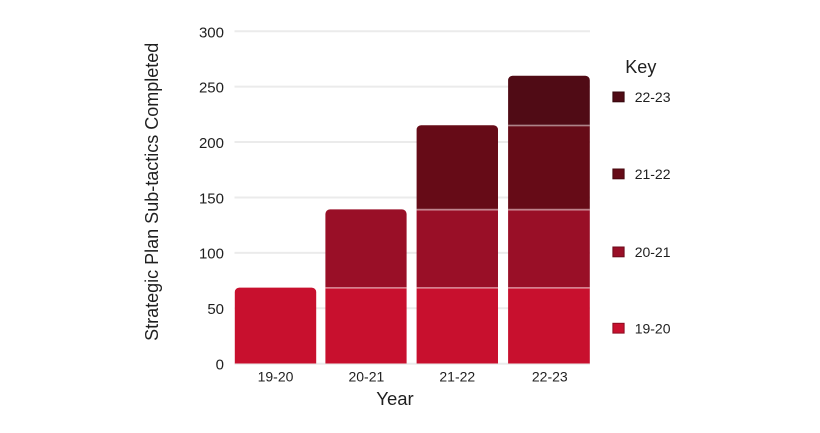  What do you see at coordinates (394, 398) in the screenshot?
I see `svg-text: Year` at bounding box center [394, 398].